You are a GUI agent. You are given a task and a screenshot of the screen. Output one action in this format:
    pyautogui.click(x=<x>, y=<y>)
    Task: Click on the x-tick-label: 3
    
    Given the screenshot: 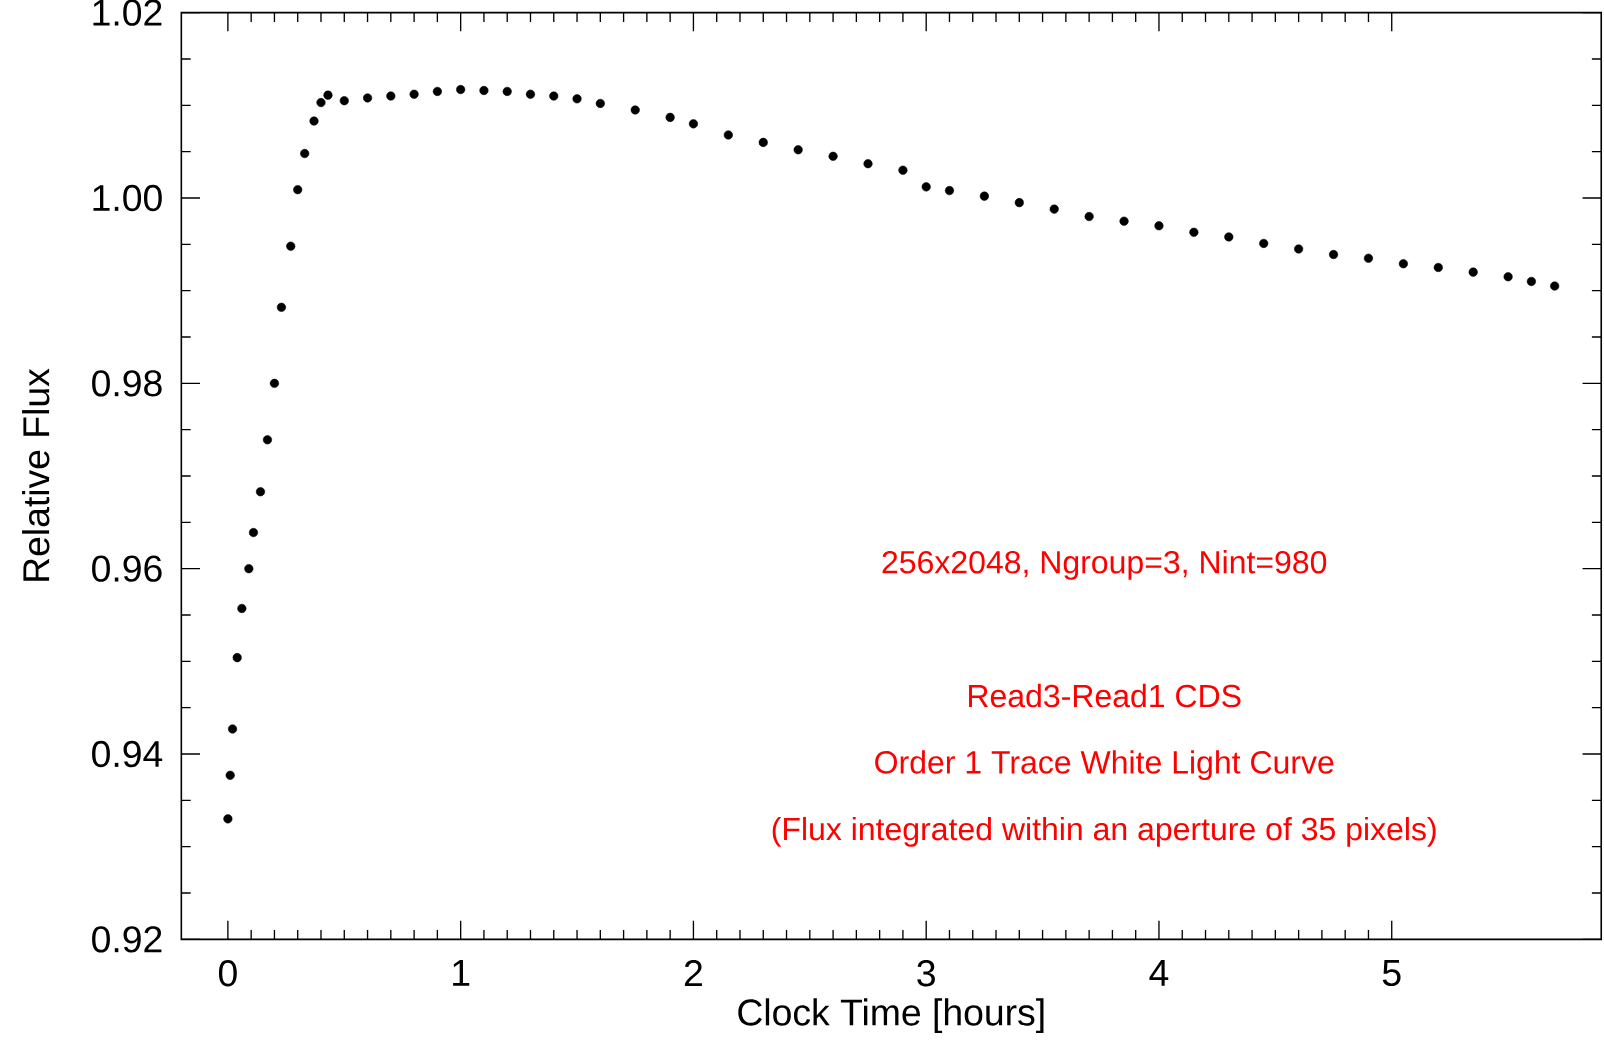 What is the action you would take?
    pyautogui.click(x=926, y=973)
    